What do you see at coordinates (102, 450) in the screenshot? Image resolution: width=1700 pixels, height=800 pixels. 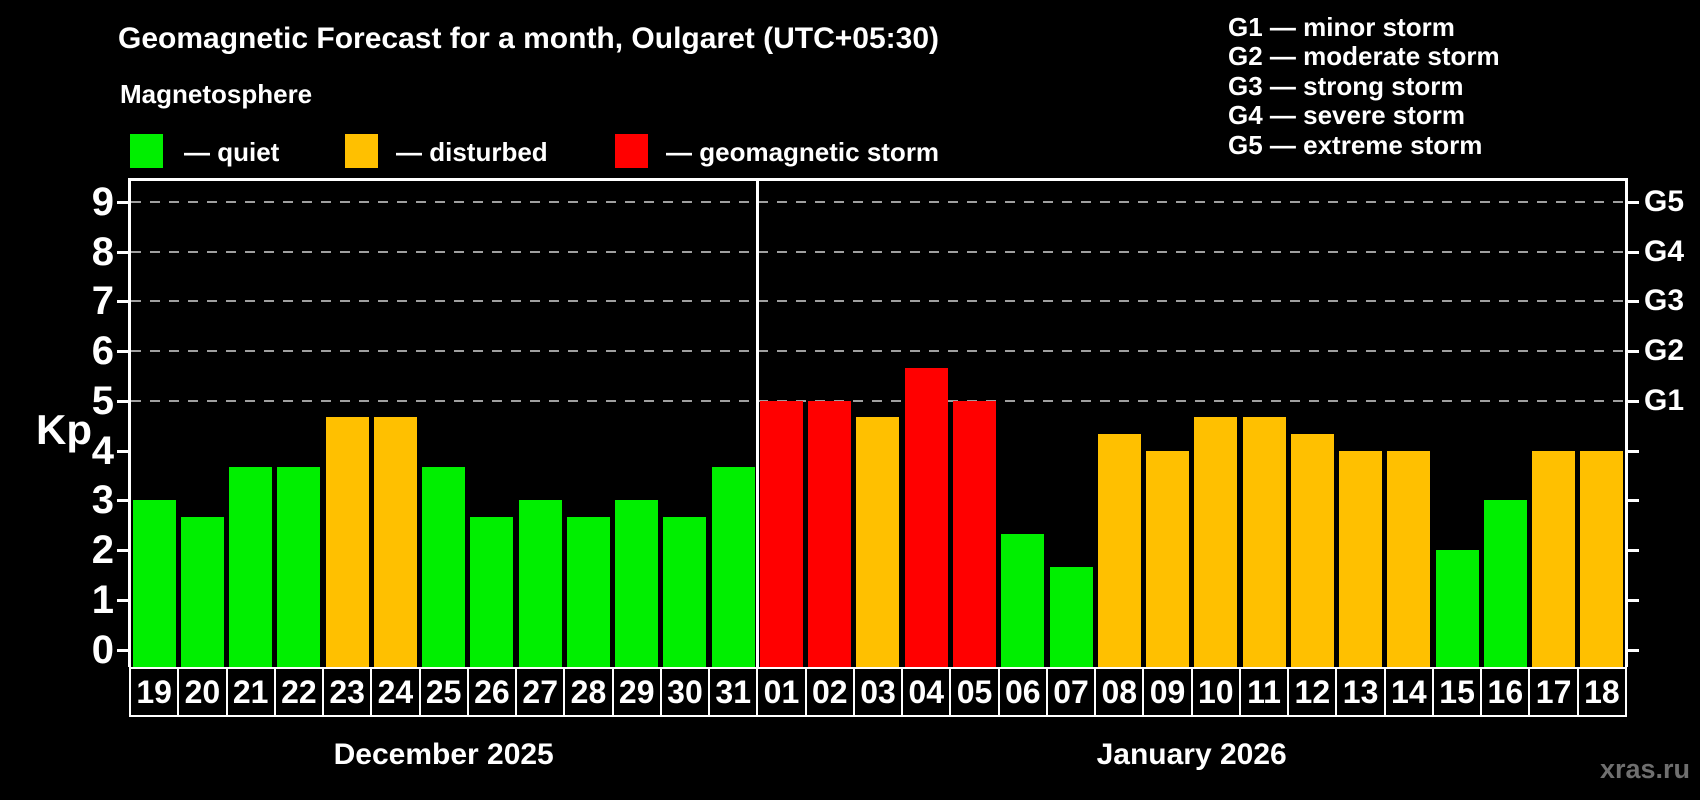 I see `left-tick-label-4: 4` at bounding box center [102, 450].